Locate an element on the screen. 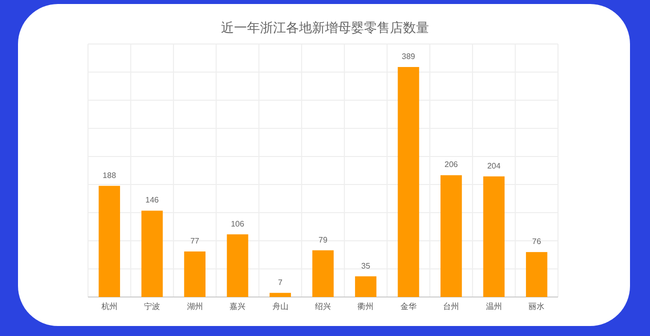 Image resolution: width=650 pixels, height=336 pixels. x-tick-label: 杭州 is located at coordinates (109, 306).